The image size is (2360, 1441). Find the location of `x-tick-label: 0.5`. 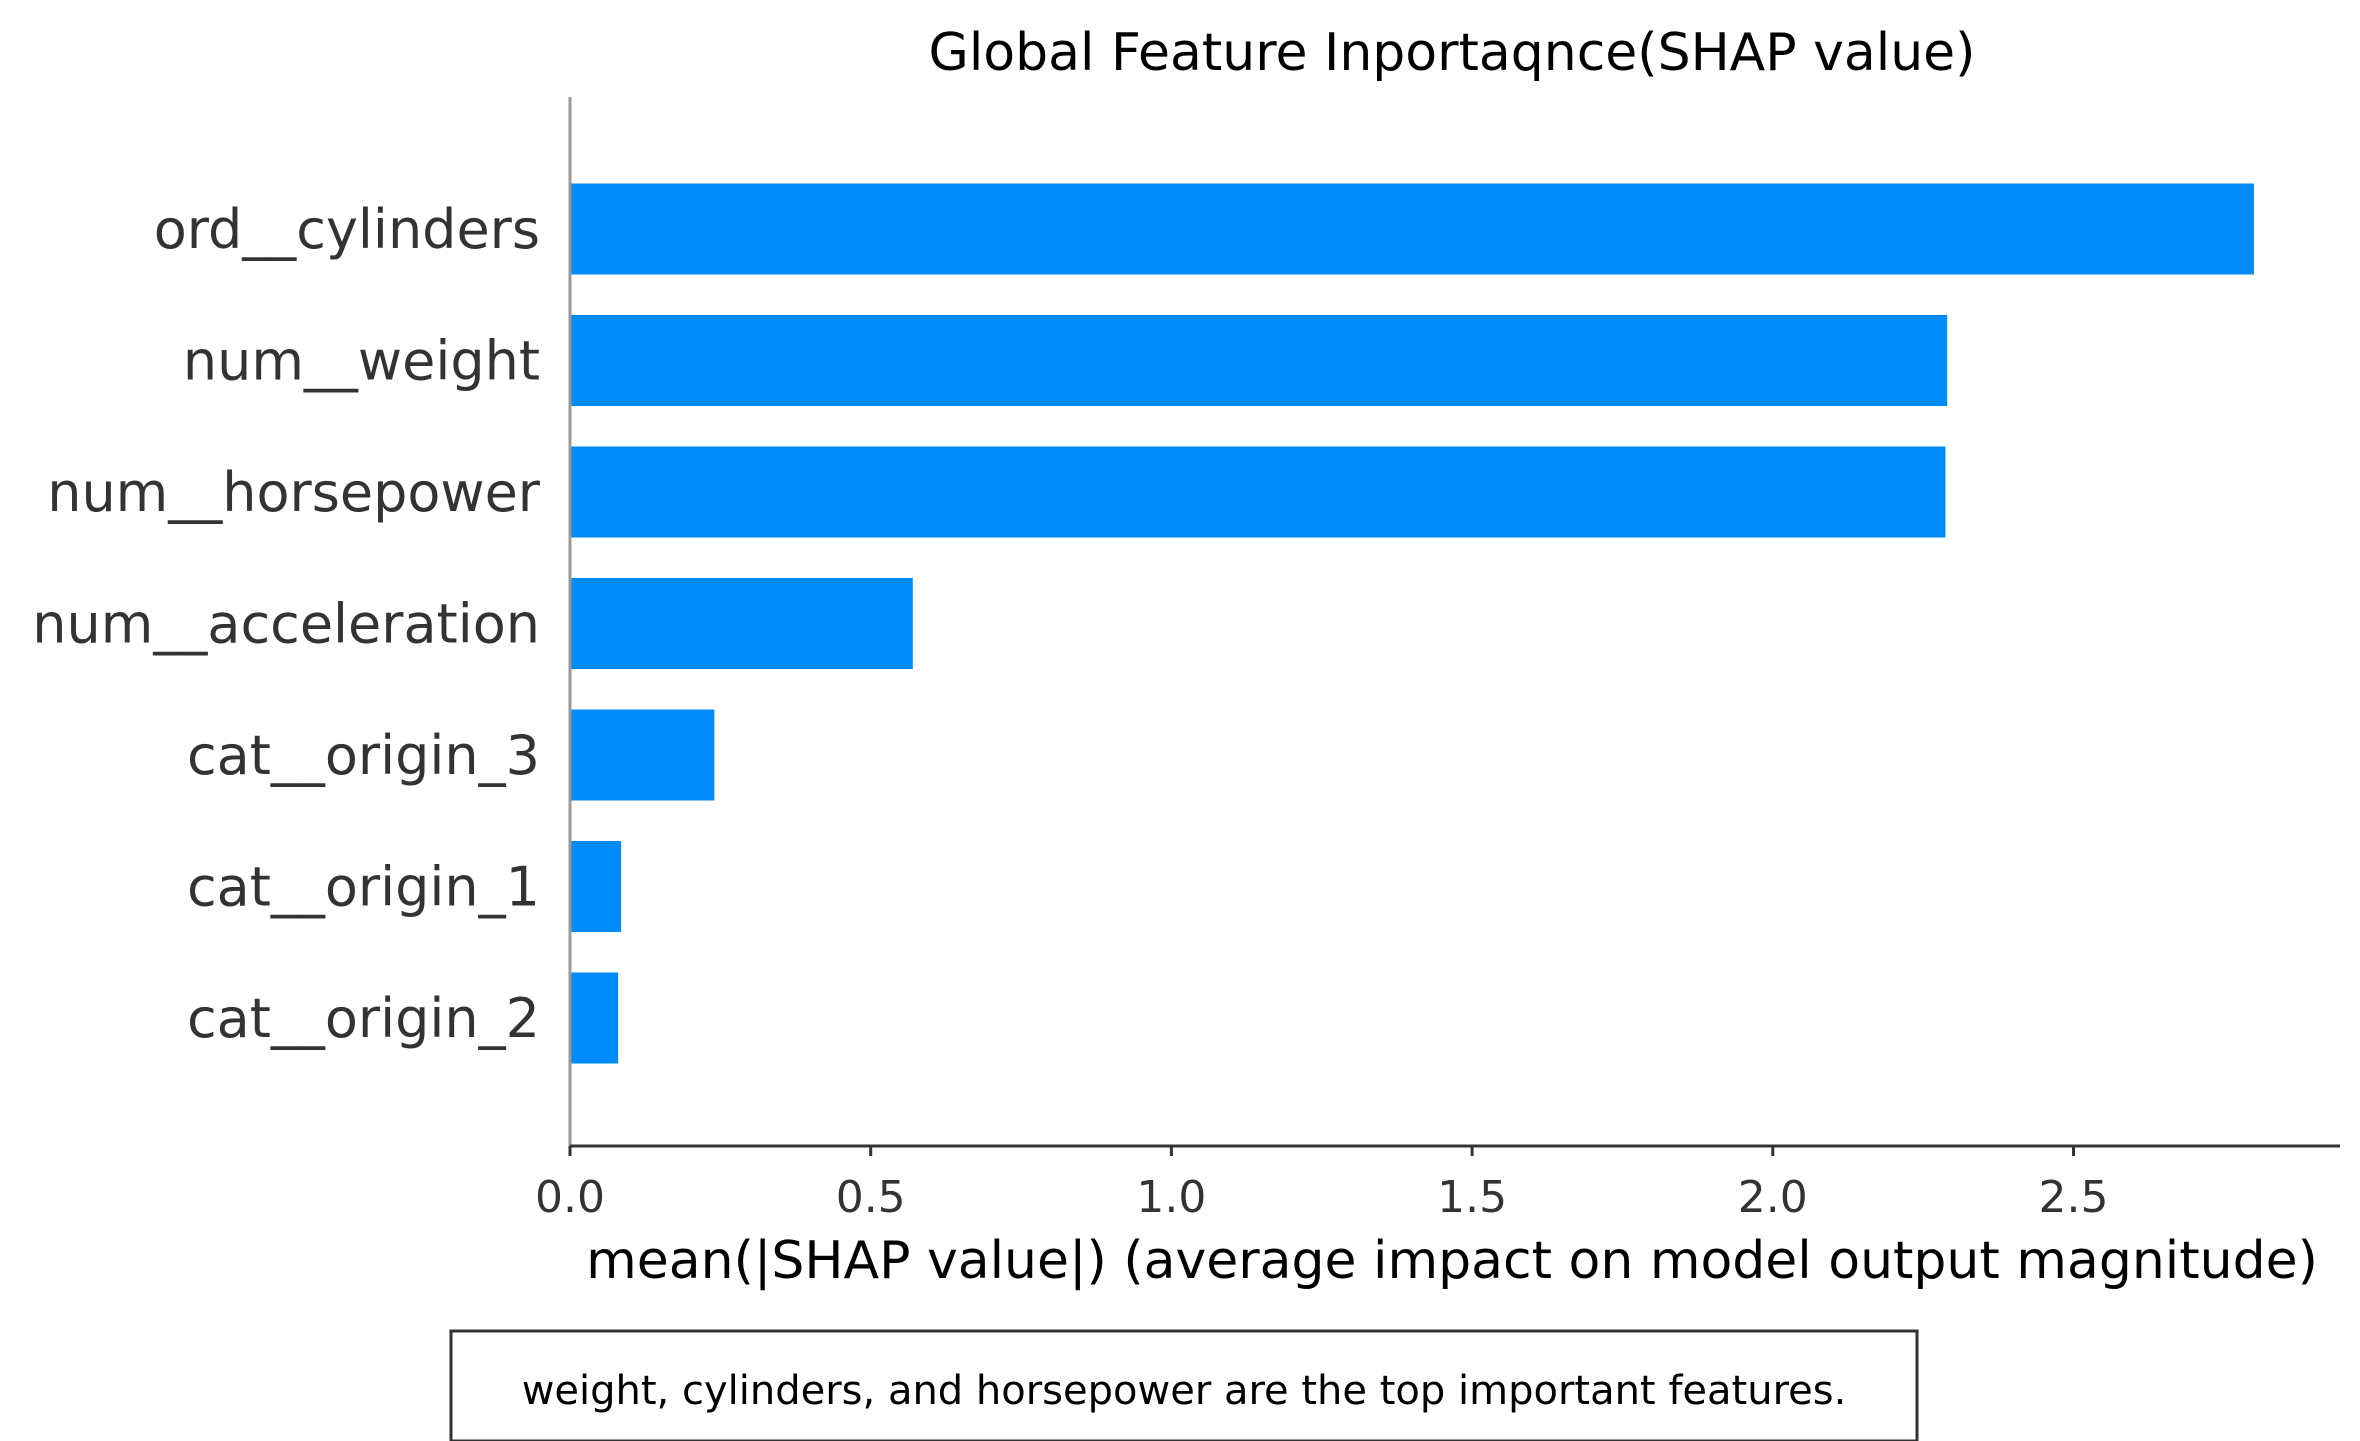

x-tick-label: 0.5 is located at coordinates (871, 1197).